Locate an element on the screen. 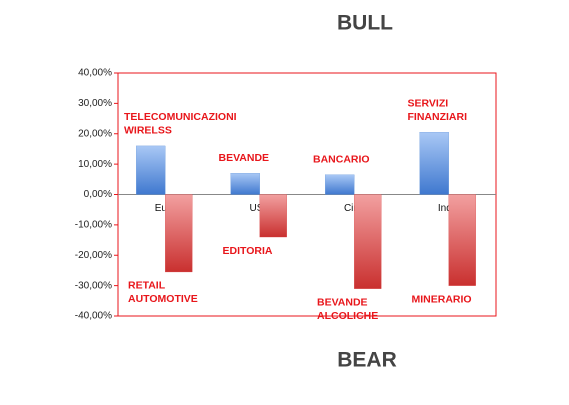  bar-annotation: WIRELSS is located at coordinates (148, 131).